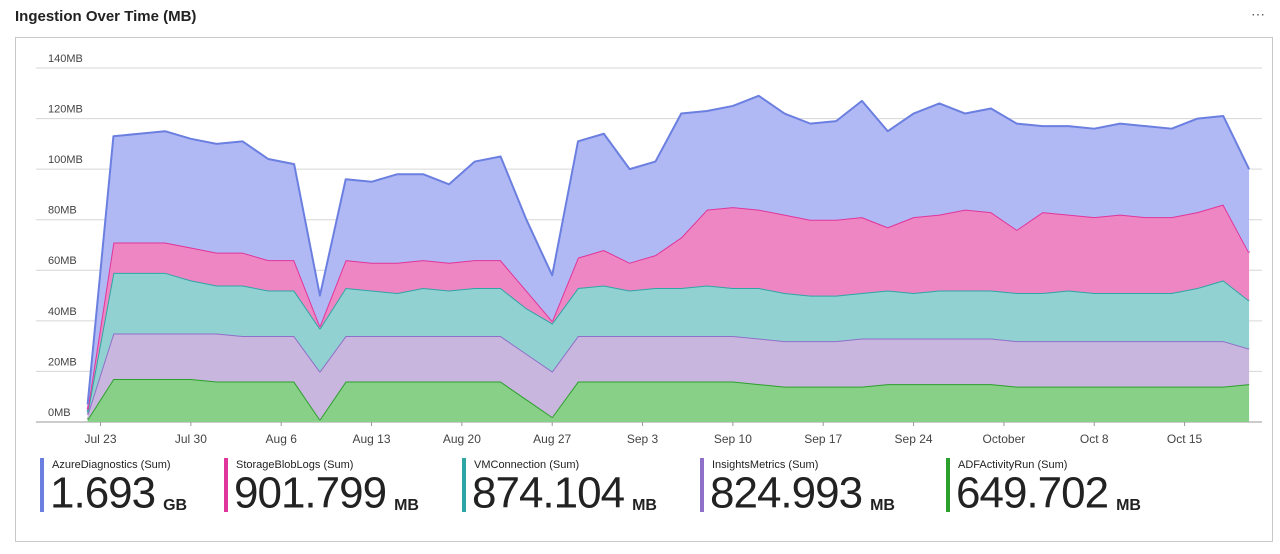 This screenshot has height=554, width=1280. I want to click on y-tick-label: 20MB, so click(62, 362).